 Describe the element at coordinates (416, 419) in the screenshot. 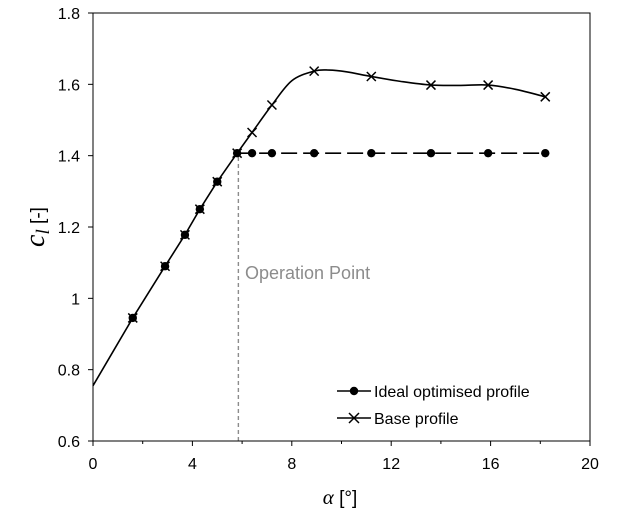

I see `legend-label-base: Base profile` at that location.